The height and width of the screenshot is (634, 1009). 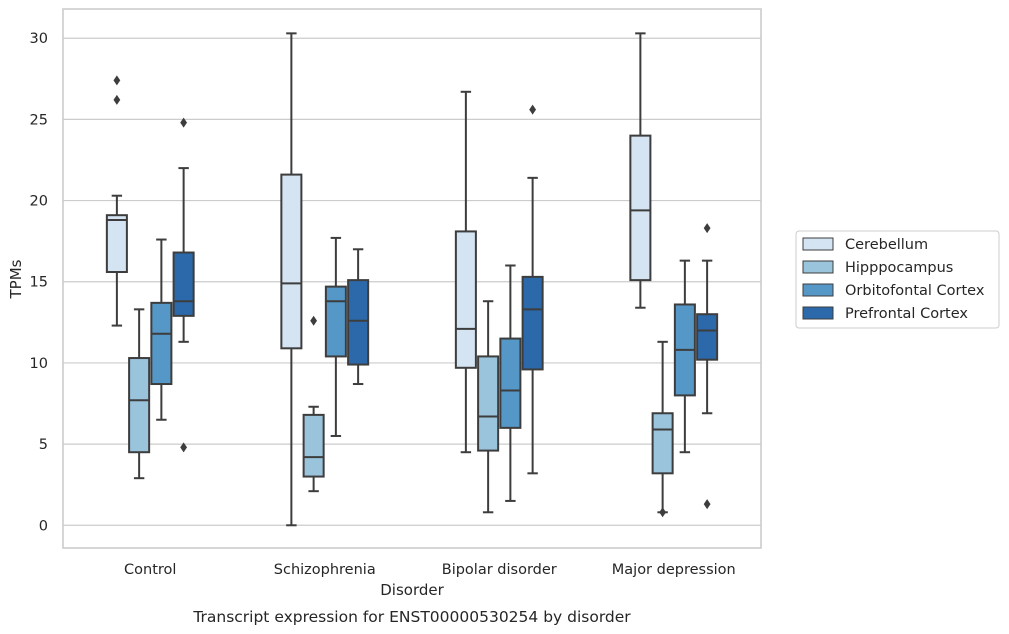 What do you see at coordinates (16, 279) in the screenshot?
I see `y-axis-label: TPMs` at bounding box center [16, 279].